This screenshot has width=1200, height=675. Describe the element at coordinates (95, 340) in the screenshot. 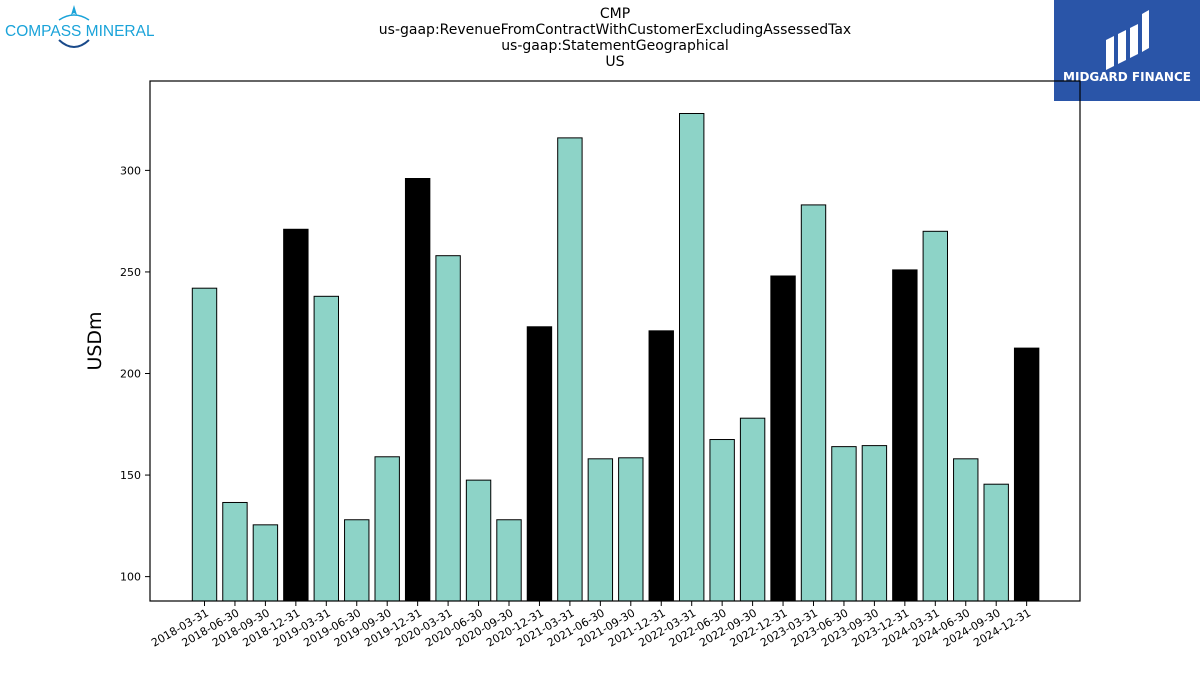

I see `y-axis-label: USDm` at that location.